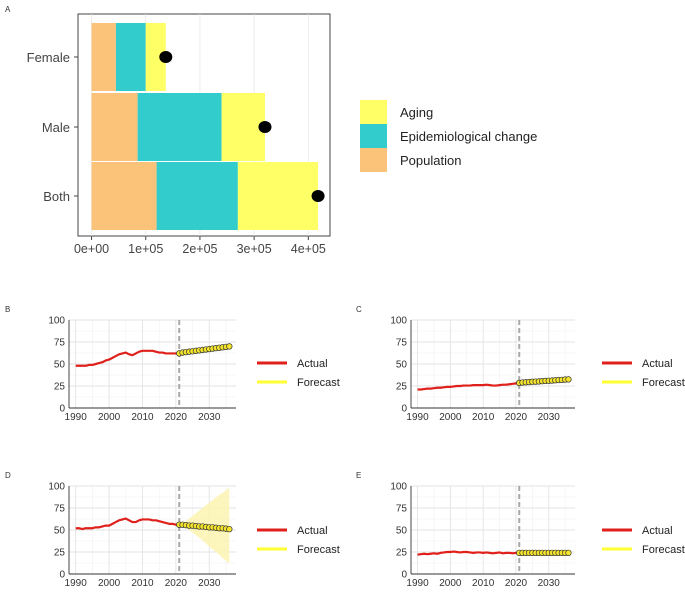  I want to click on x-tick-label: 2e+05, so click(199, 249).